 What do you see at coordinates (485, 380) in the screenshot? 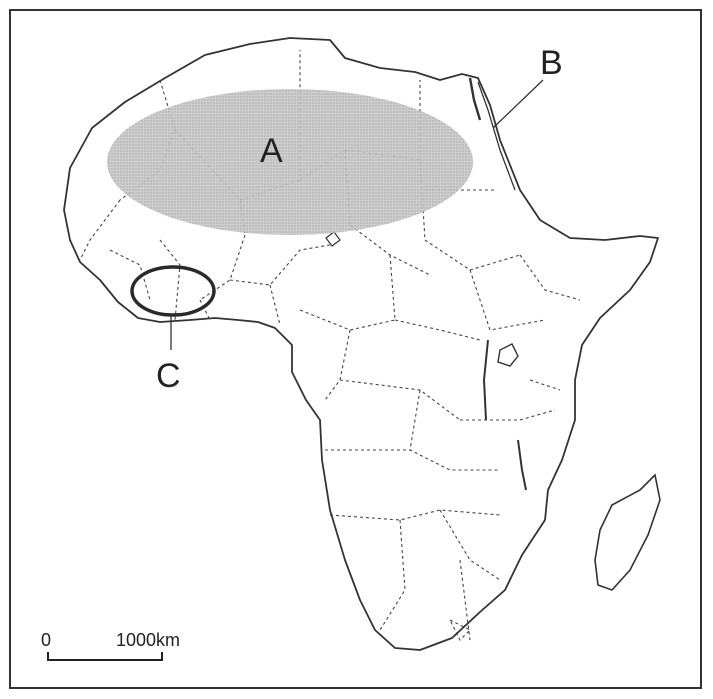
I see `lake-tanganyika` at bounding box center [485, 380].